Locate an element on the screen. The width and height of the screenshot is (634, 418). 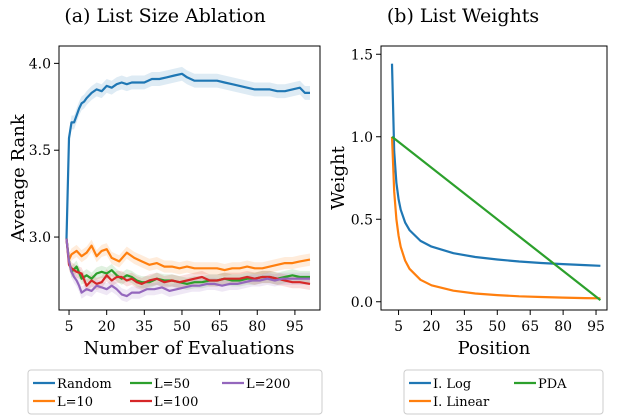
chart-a-y-ticks: 3.0 3.5 4.0 is located at coordinates (44, 151).